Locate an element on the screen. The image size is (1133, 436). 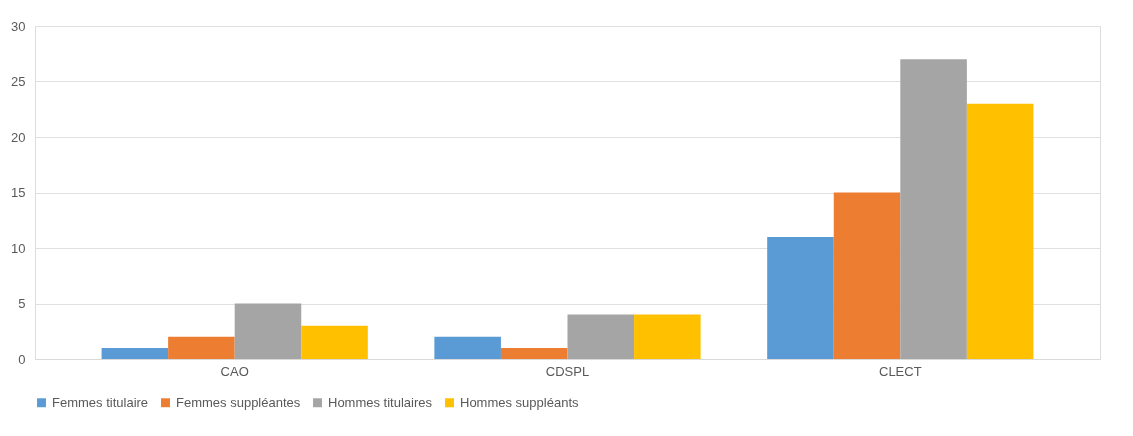
y-tick-label: 5 is located at coordinates (22, 303).